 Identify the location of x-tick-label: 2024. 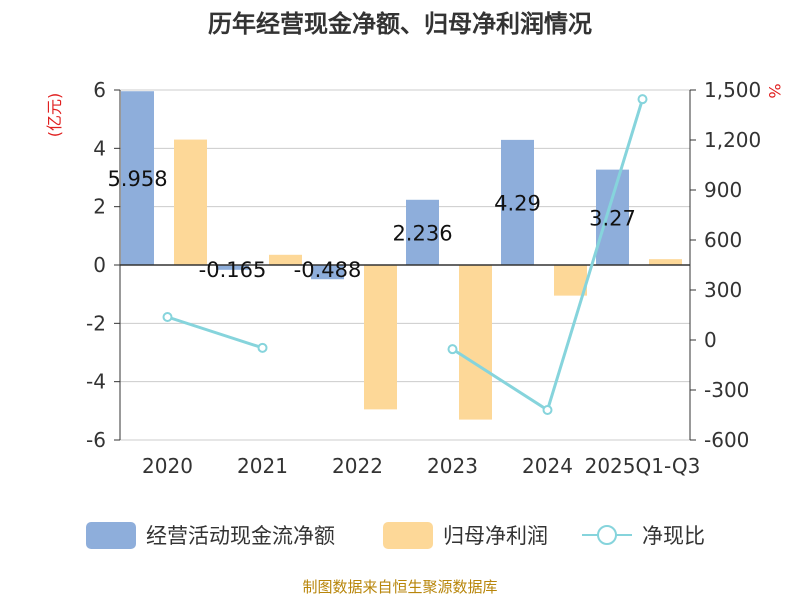
(547, 466).